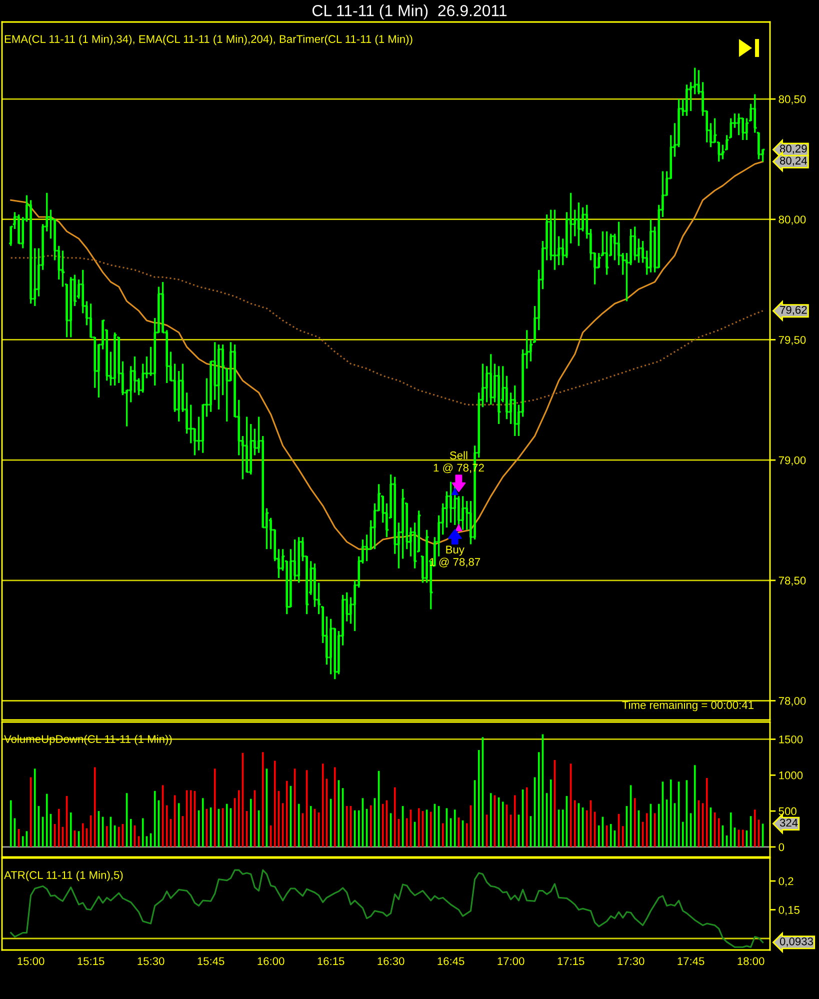 This screenshot has height=999, width=819. Describe the element at coordinates (451, 961) in the screenshot. I see `x-tick-label: 16:45` at that location.